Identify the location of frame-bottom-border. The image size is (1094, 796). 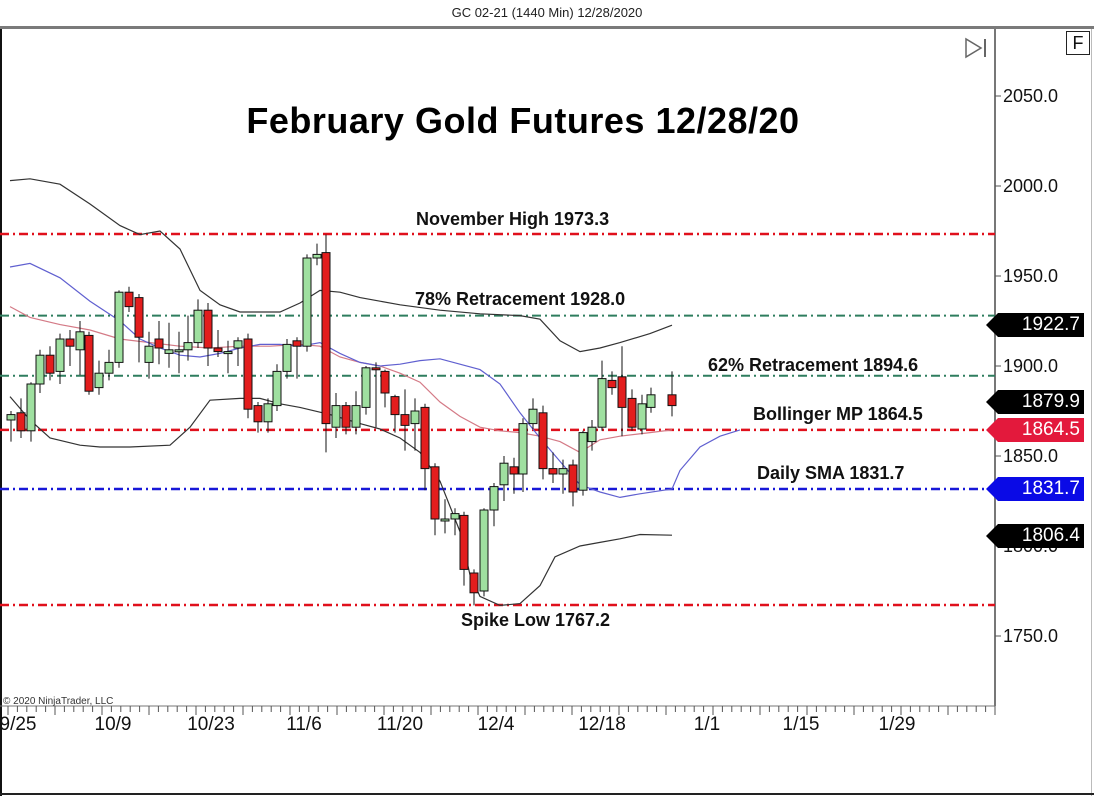
(547, 794).